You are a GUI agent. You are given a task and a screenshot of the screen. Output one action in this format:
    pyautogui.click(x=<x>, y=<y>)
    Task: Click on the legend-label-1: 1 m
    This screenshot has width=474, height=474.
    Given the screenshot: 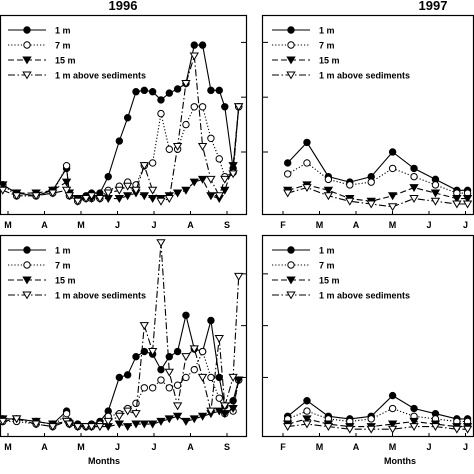 What is the action you would take?
    pyautogui.click(x=63, y=251)
    